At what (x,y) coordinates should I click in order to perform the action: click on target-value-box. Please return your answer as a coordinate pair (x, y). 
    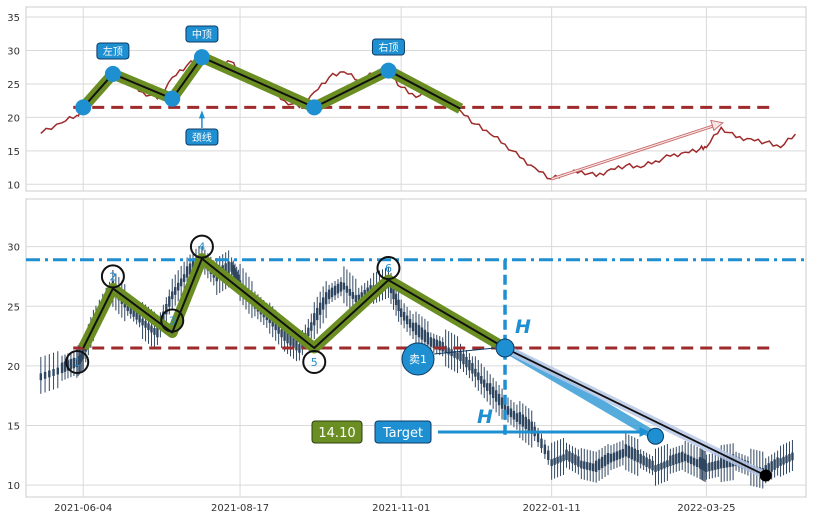
    Looking at the image, I should click on (337, 432).